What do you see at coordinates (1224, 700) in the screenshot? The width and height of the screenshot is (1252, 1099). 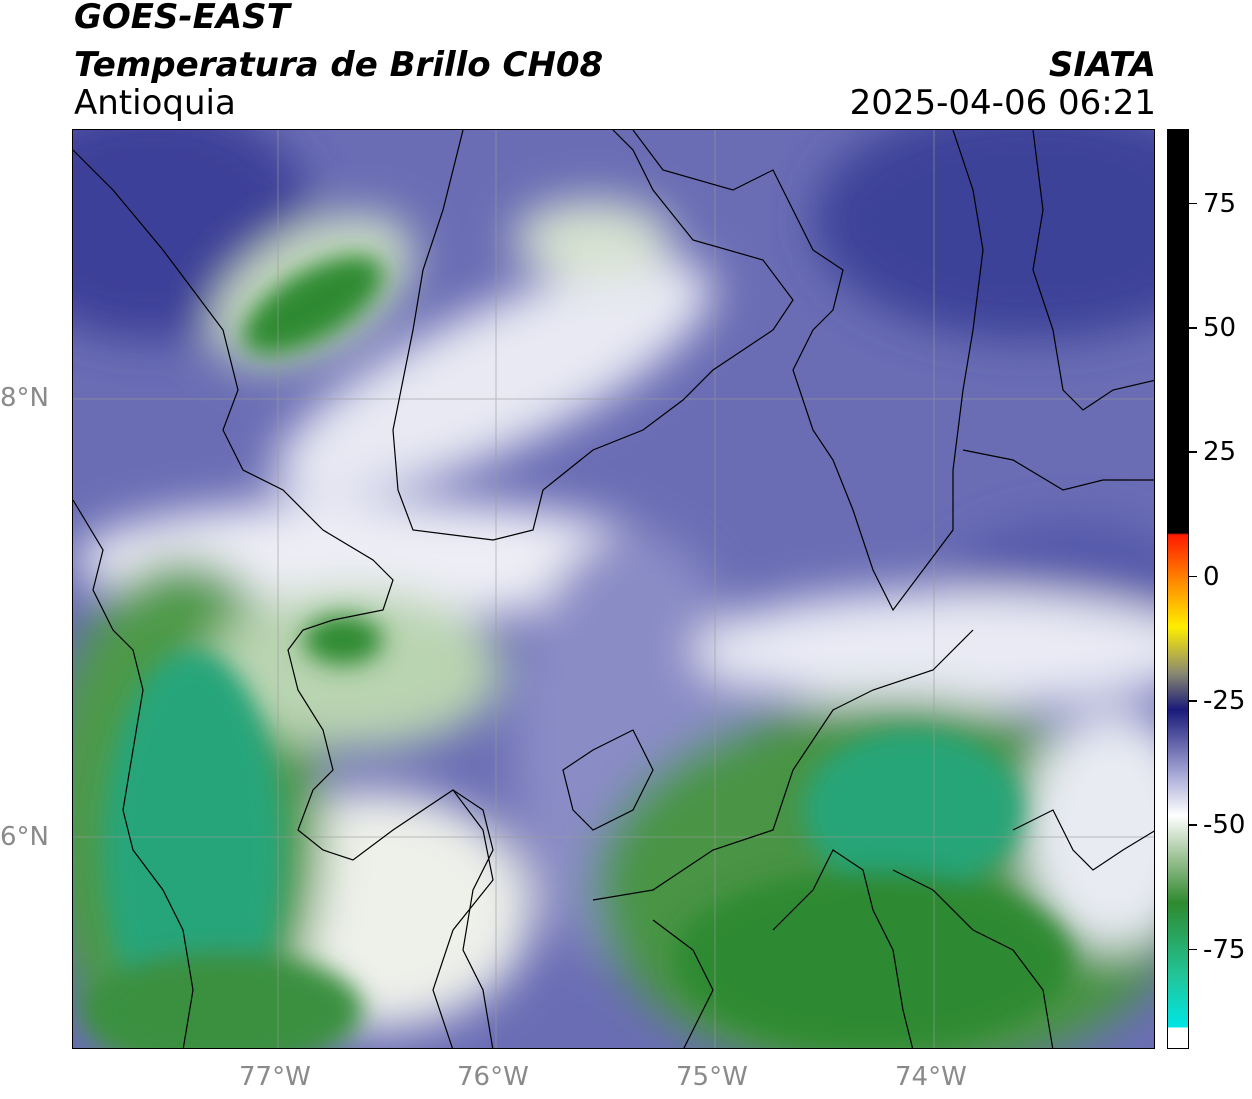 I see `colorbar-tick-label: -25` at bounding box center [1224, 700].